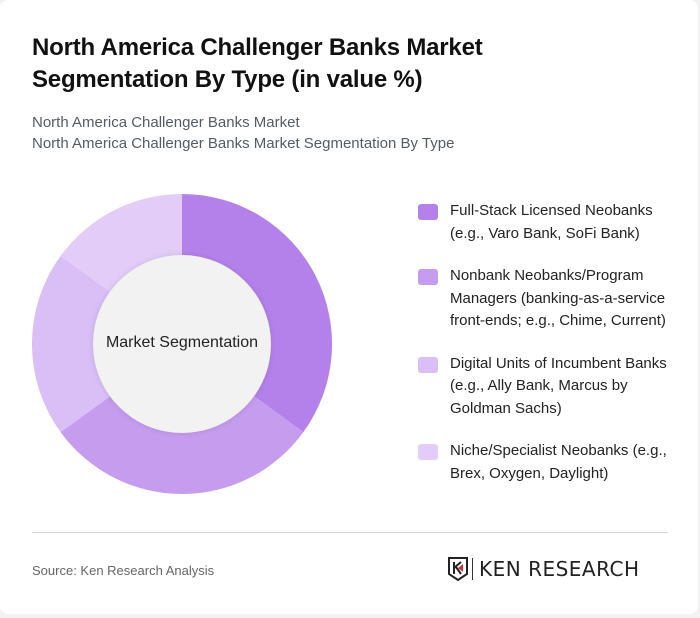 This screenshot has width=700, height=618. I want to click on subtitle-market: North America Challenger Banks Market, so click(166, 122).